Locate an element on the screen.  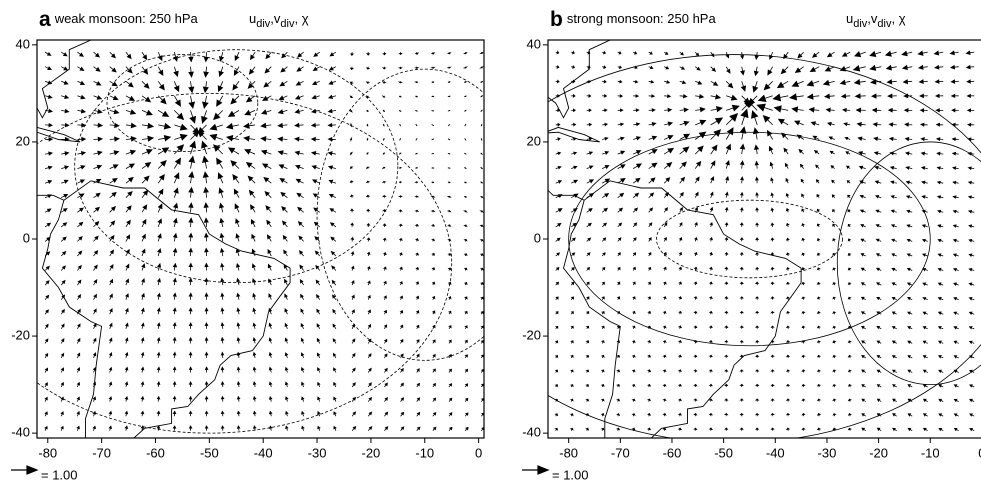
x-tick-label: -50 is located at coordinates (723, 452).